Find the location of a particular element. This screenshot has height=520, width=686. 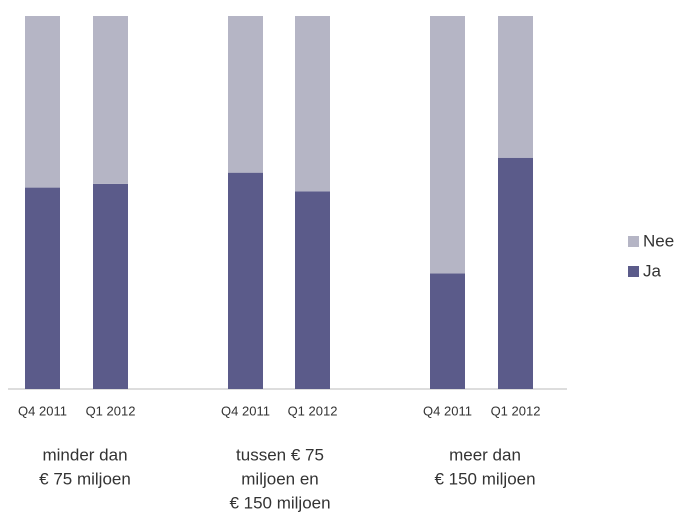

group-label: meer dan is located at coordinates (485, 454).